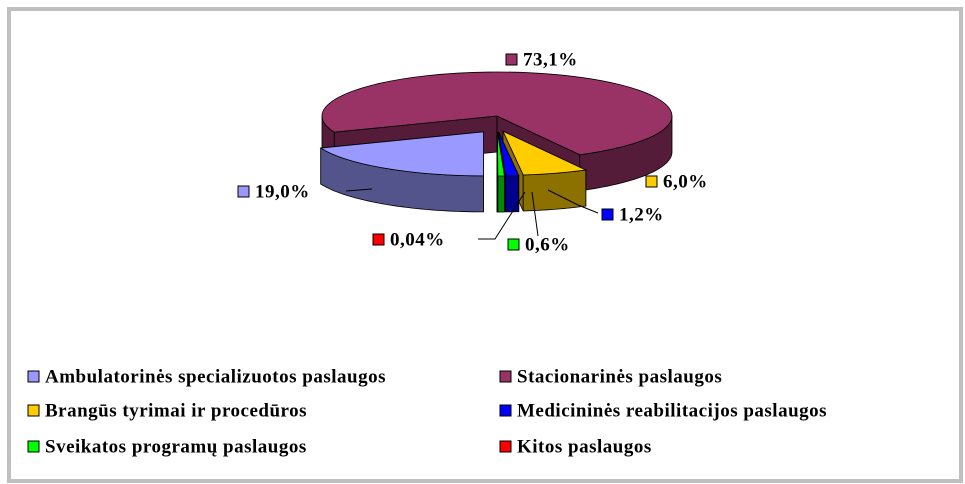 This screenshot has width=965, height=484. What do you see at coordinates (547, 244) in the screenshot?
I see `value-label: 0,6%` at bounding box center [547, 244].